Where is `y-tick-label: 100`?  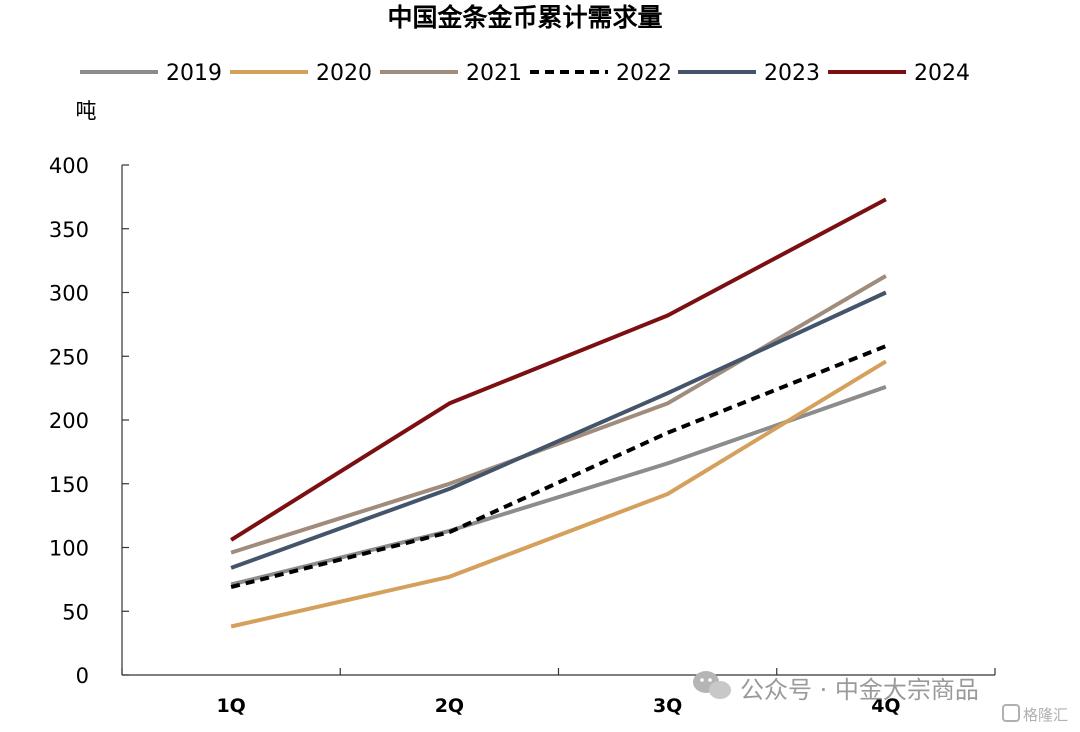
y-tick-label: 100 is located at coordinates (69, 549).